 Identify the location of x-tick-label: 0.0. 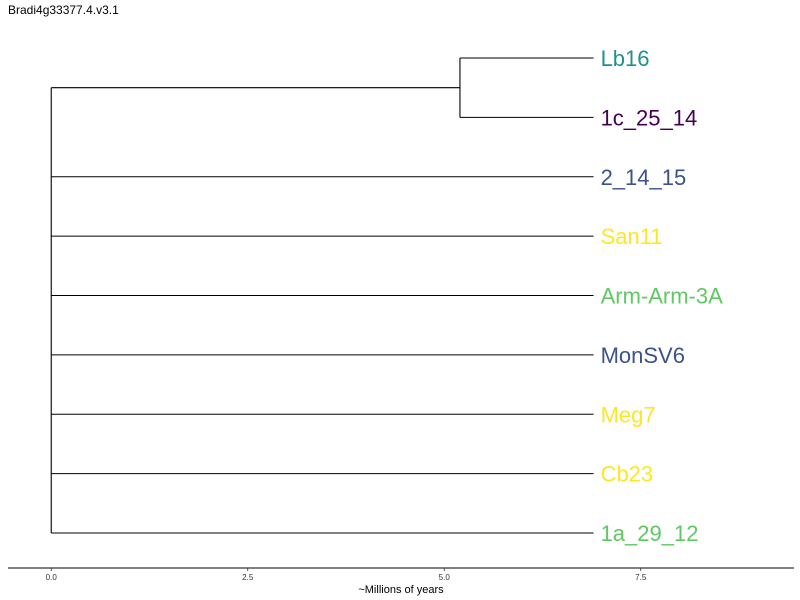
(52, 577).